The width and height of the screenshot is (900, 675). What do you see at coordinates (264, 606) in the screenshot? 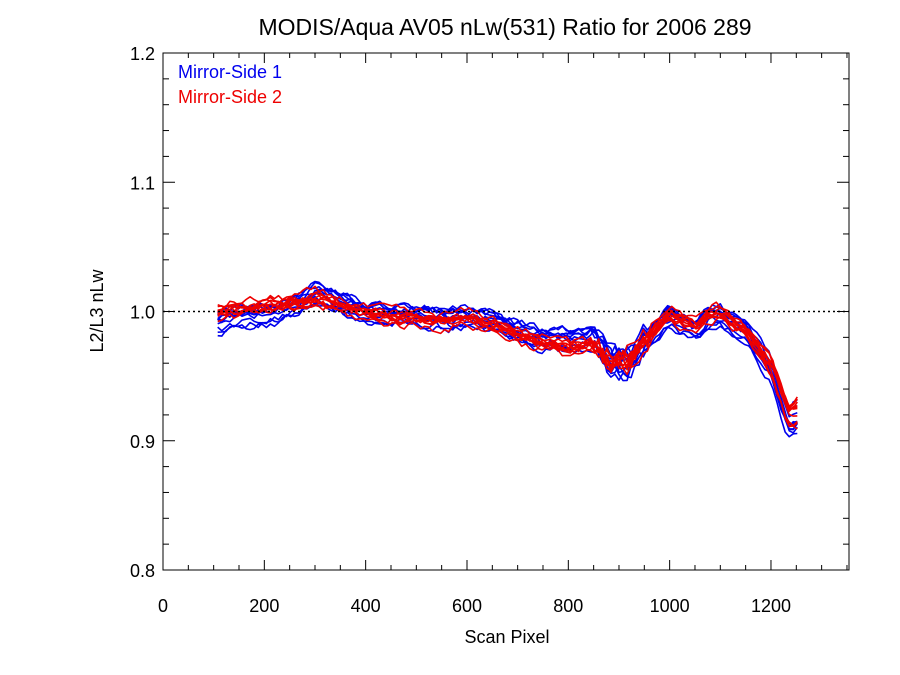
I see `x-tick-label: 200` at bounding box center [264, 606].